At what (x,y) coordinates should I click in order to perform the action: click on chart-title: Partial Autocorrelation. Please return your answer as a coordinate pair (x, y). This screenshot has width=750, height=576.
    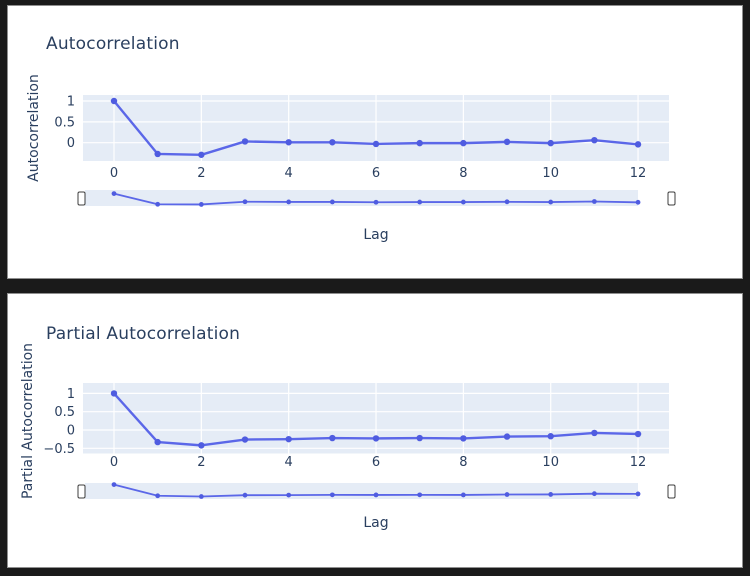
    Looking at the image, I should click on (143, 334).